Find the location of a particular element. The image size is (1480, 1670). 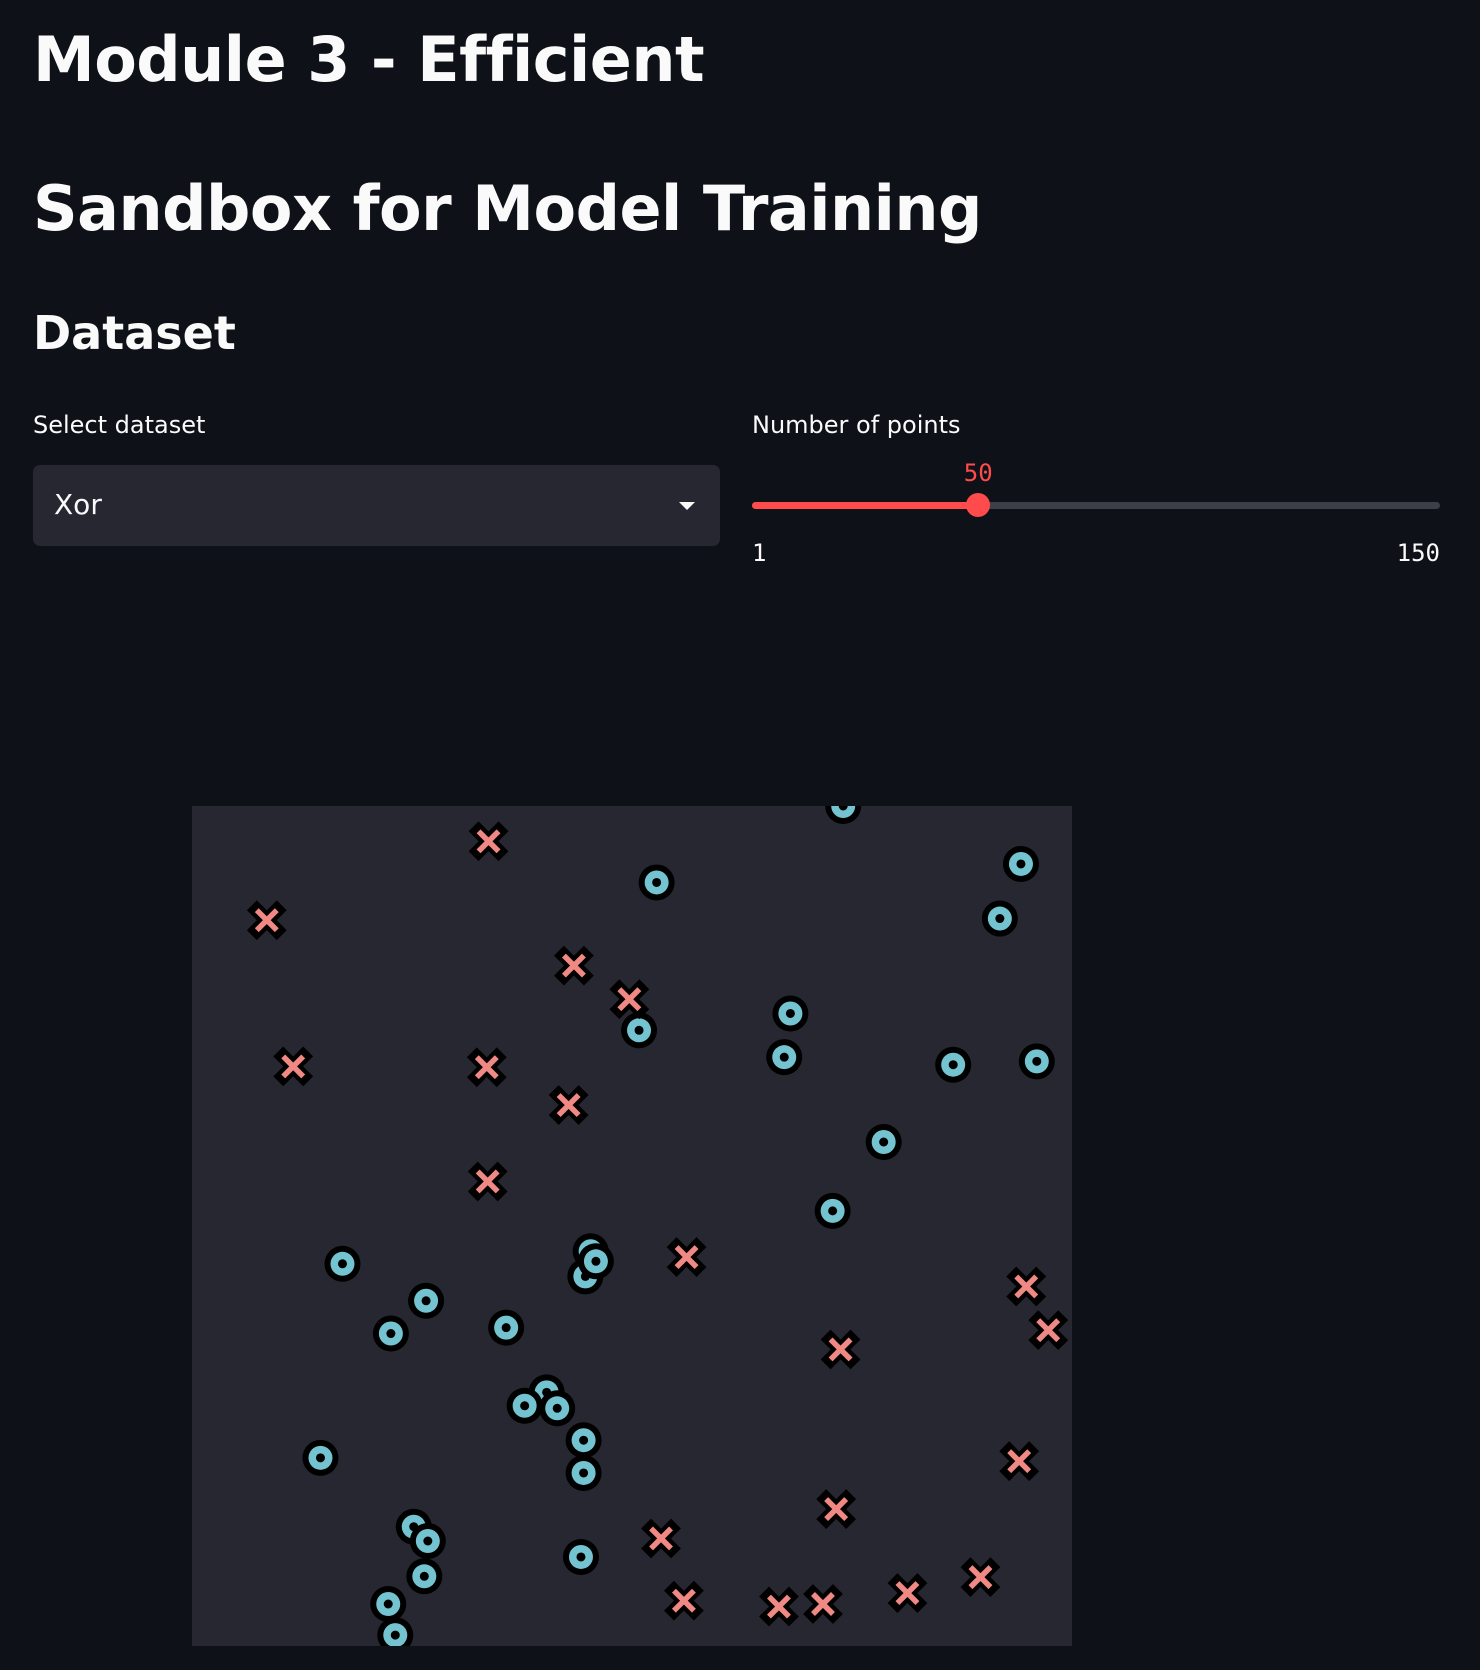

select-dataset-label: Select dataset is located at coordinates (119, 425).